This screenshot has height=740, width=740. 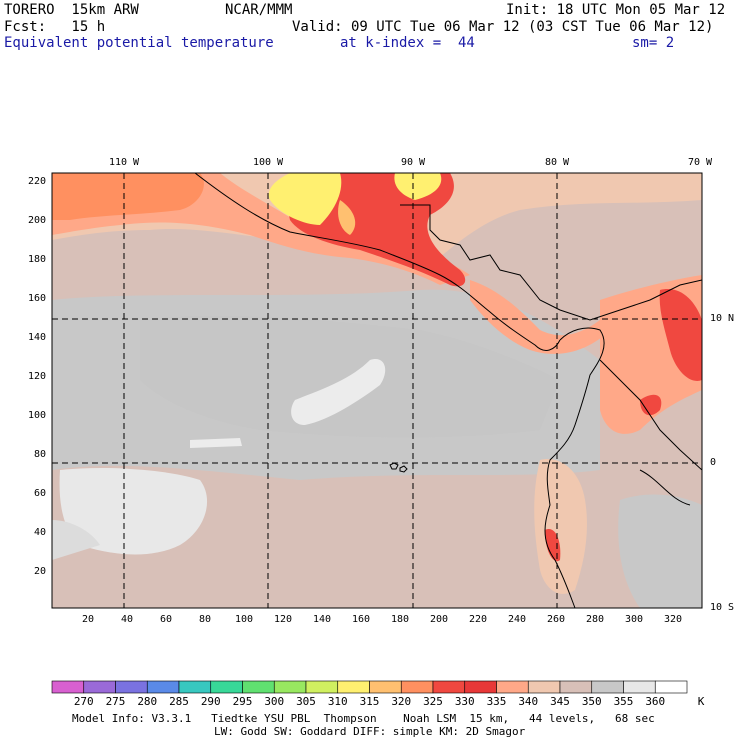 What do you see at coordinates (36, 181) in the screenshot?
I see `y-tick: 220` at bounding box center [36, 181].